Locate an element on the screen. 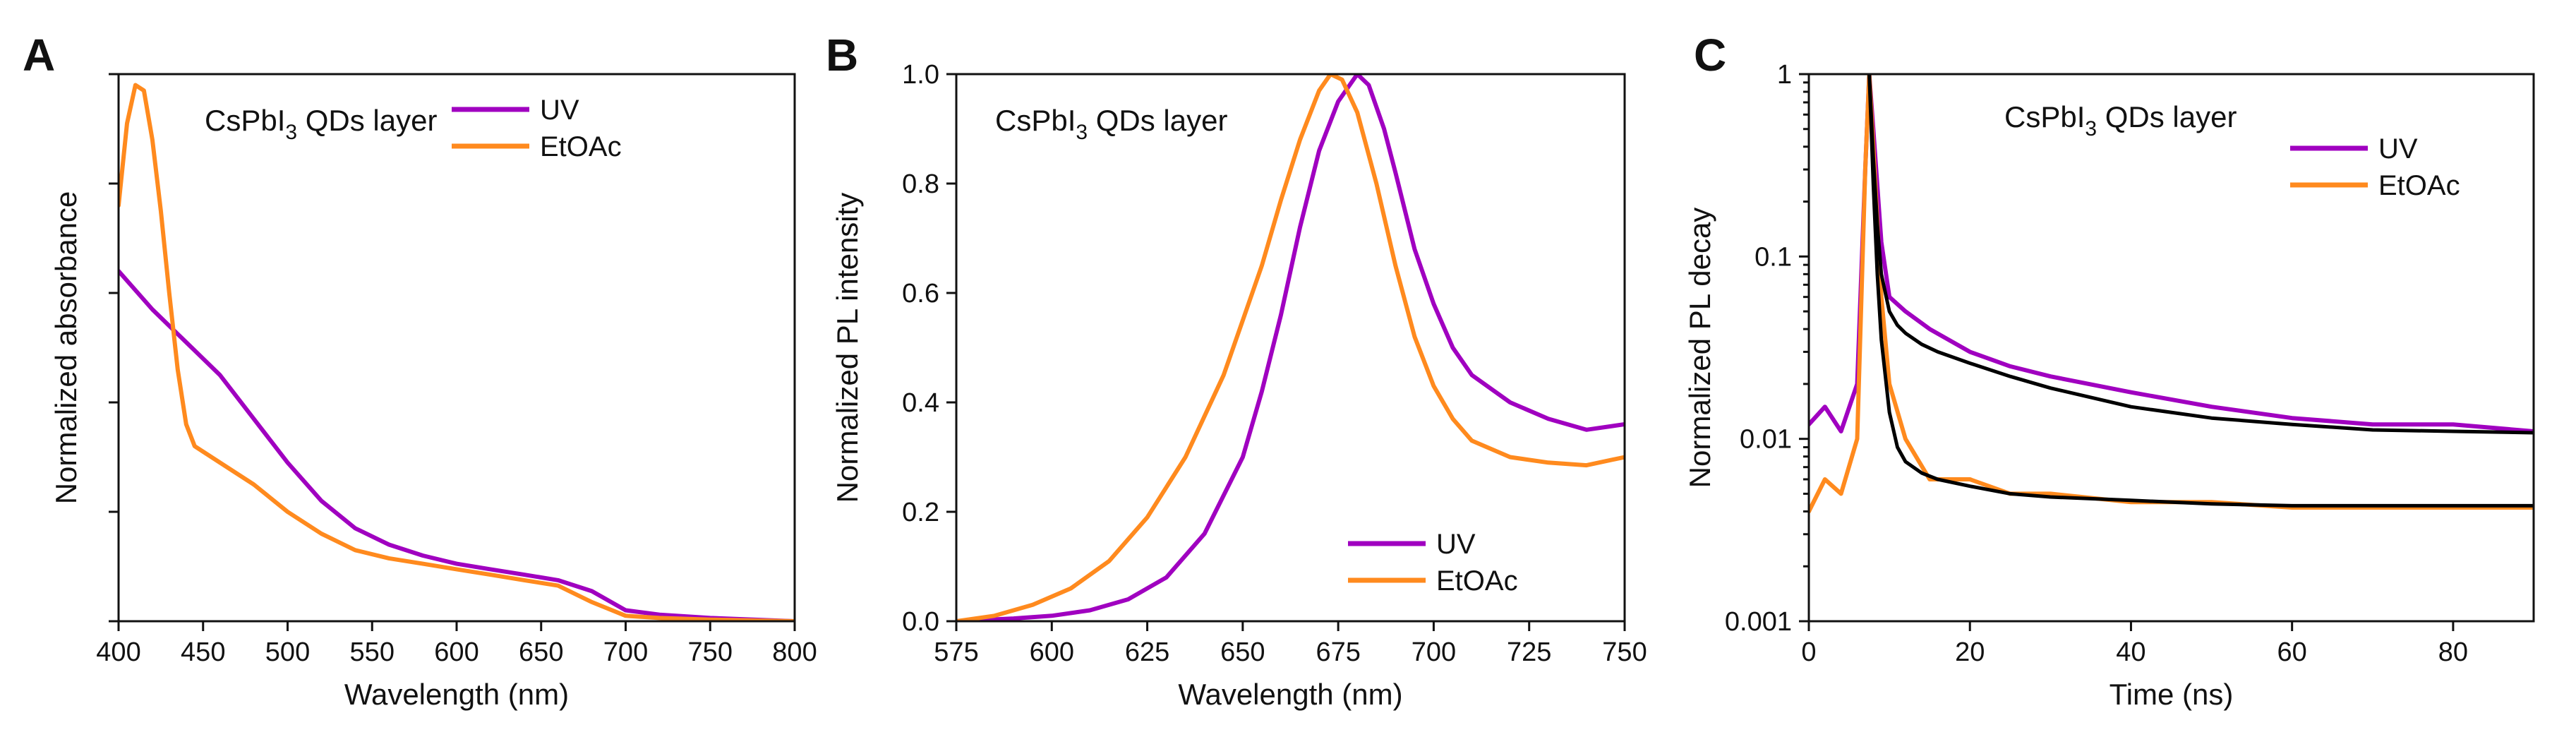  x-tick-label: 80 is located at coordinates (2453, 652).